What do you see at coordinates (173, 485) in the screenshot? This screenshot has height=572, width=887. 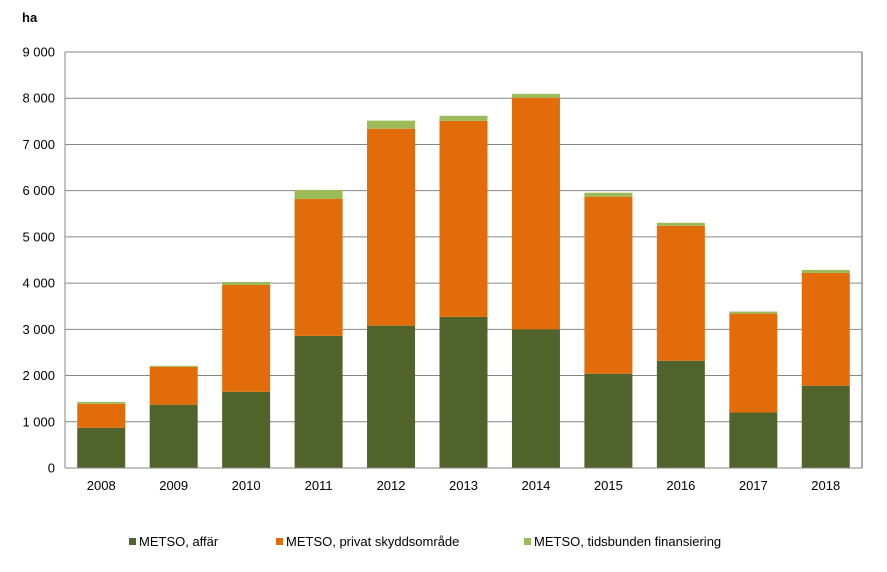 I see `x-tick-label: 2009` at bounding box center [173, 485].